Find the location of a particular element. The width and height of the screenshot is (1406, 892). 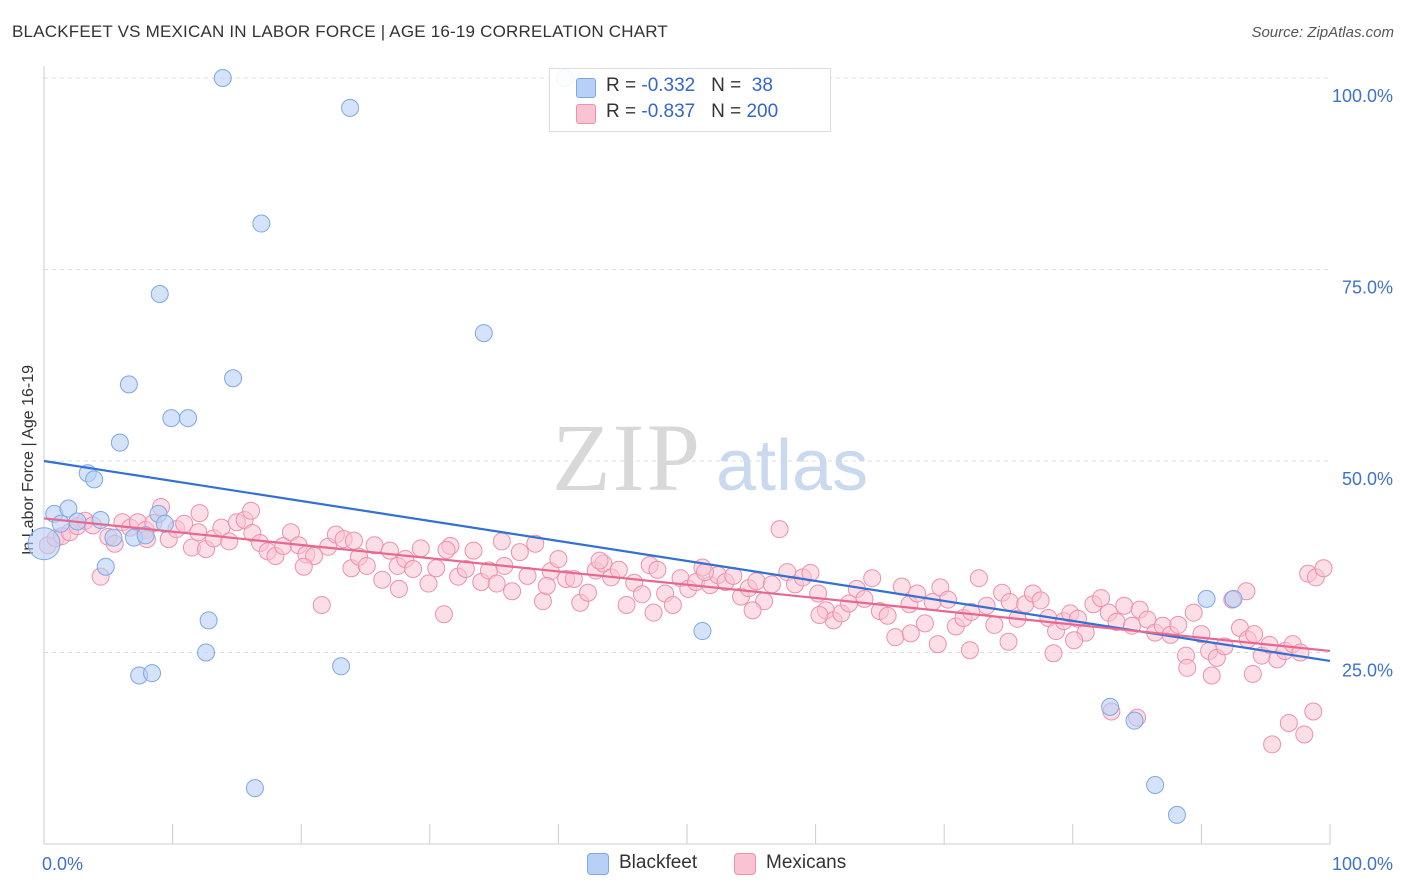

legend-row-blackfeet: R = -0.332 N = 38 is located at coordinates (689, 86).